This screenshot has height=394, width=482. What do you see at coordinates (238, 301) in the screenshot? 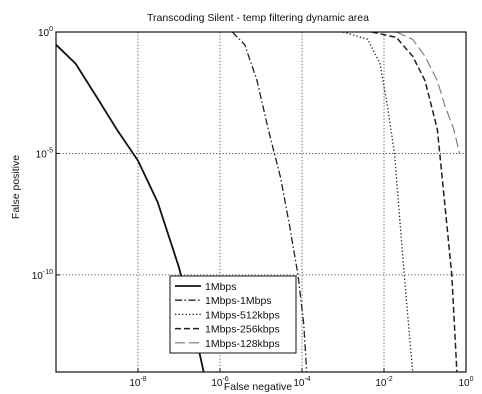
I see `legend-label: 1Mbps-1Mbps` at bounding box center [238, 301].